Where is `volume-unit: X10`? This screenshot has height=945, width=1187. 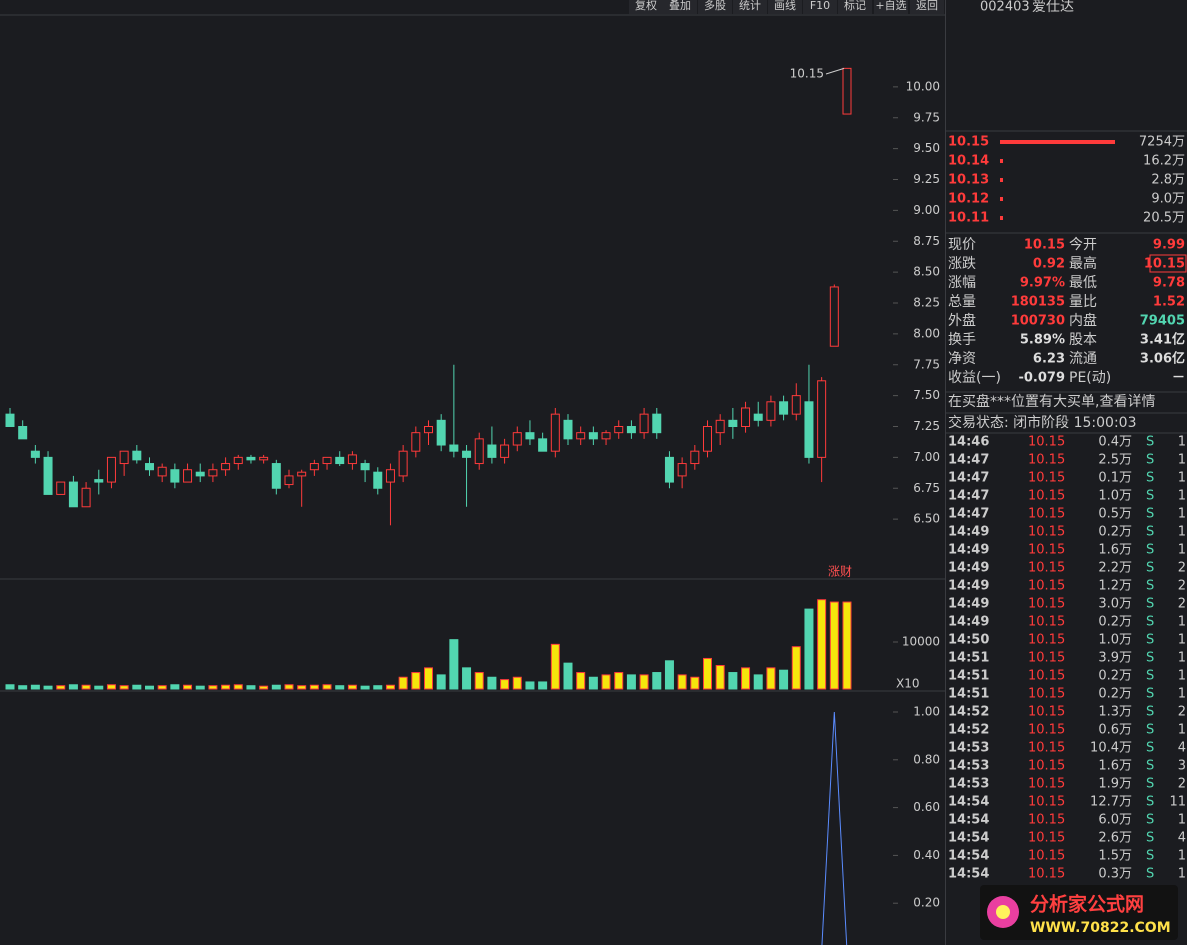
volume-unit: X10 is located at coordinates (908, 684).